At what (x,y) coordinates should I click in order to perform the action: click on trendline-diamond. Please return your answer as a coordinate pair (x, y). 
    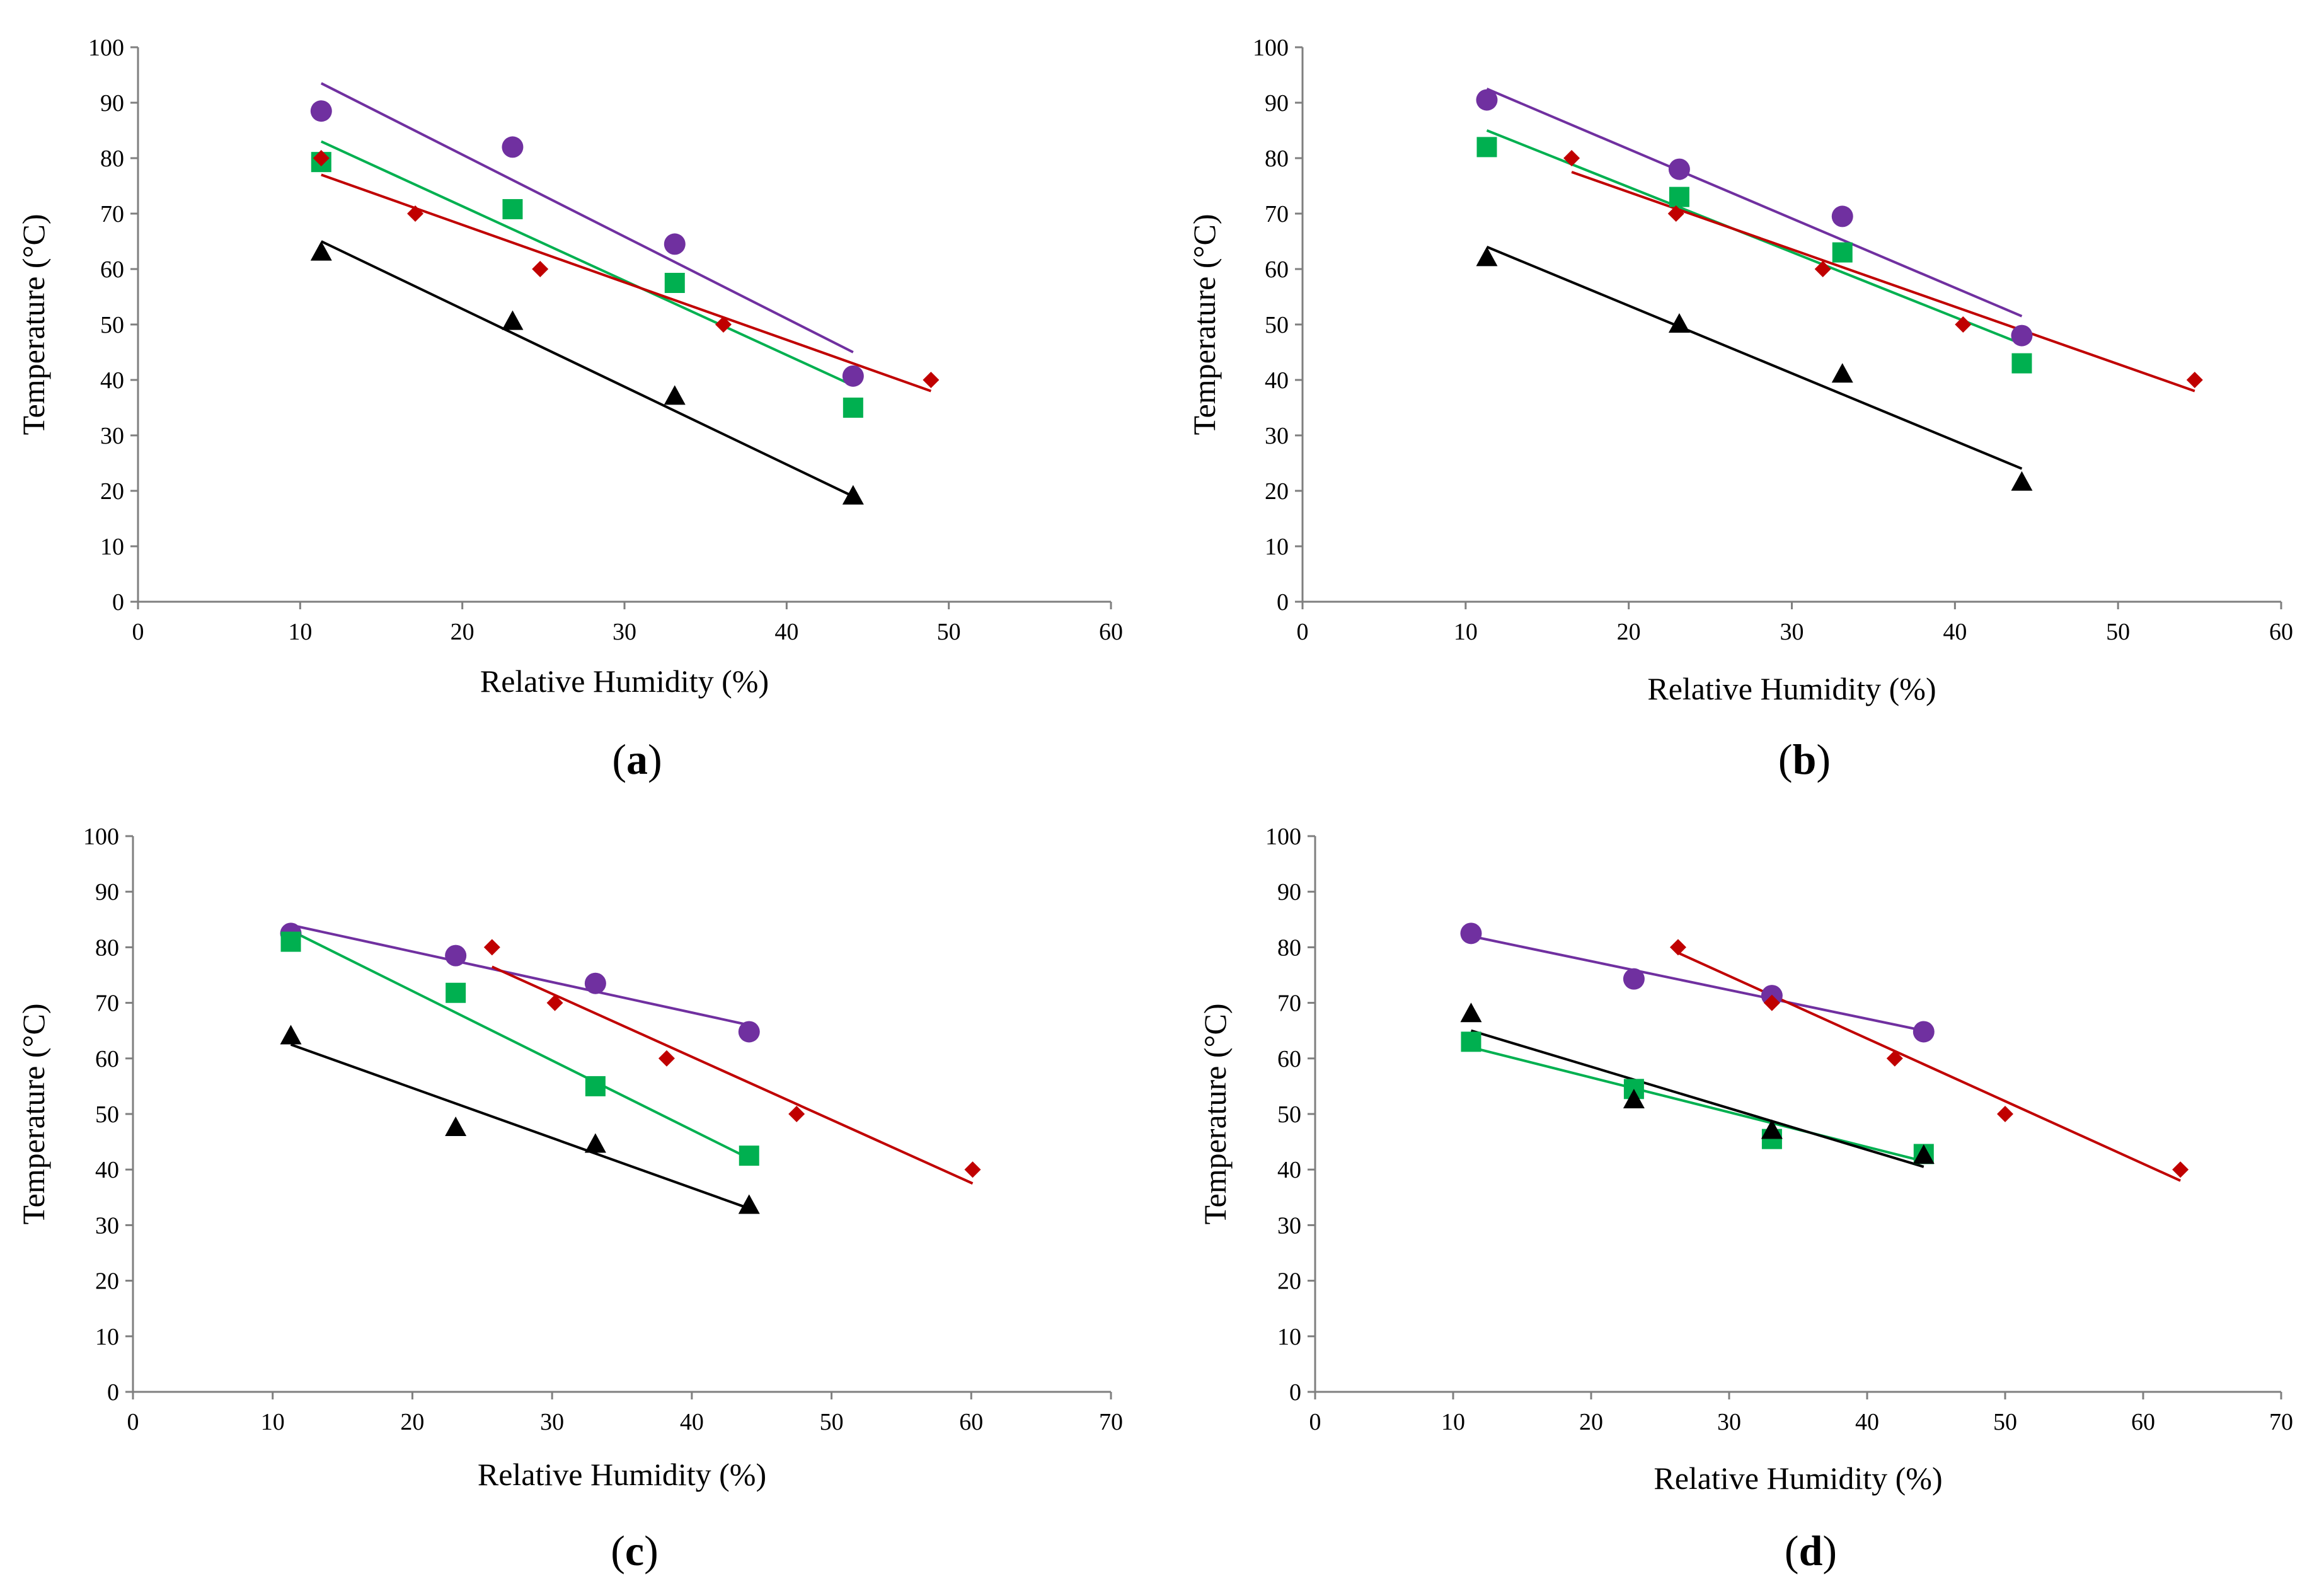
    Looking at the image, I should click on (627, 283).